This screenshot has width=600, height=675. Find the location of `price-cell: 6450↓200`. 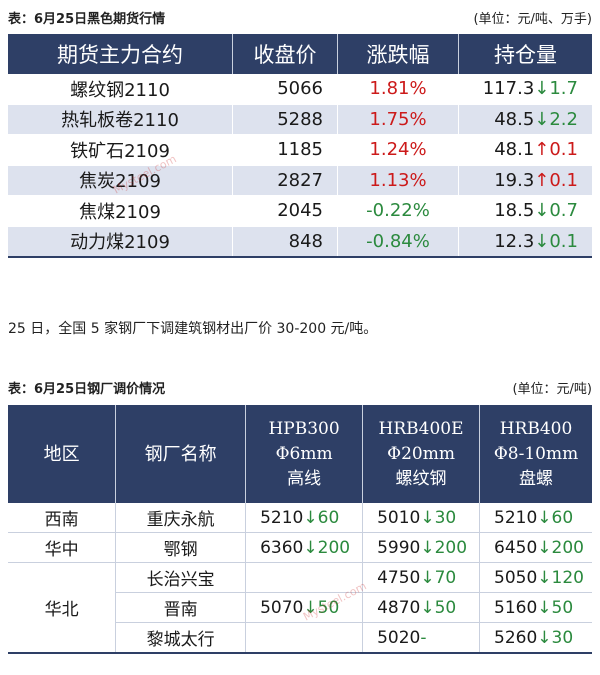

price-cell: 6450↓200 is located at coordinates (535, 547).